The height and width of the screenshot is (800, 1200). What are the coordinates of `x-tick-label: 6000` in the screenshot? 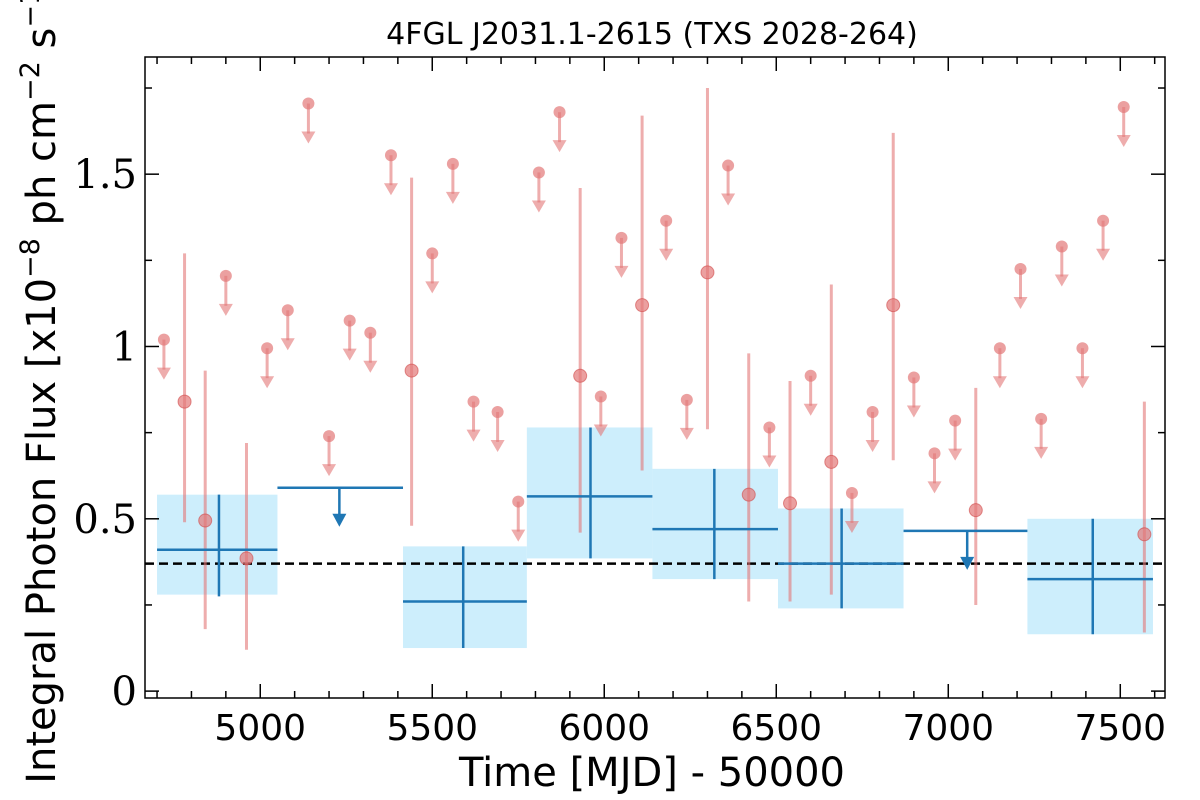 It's located at (604, 728).